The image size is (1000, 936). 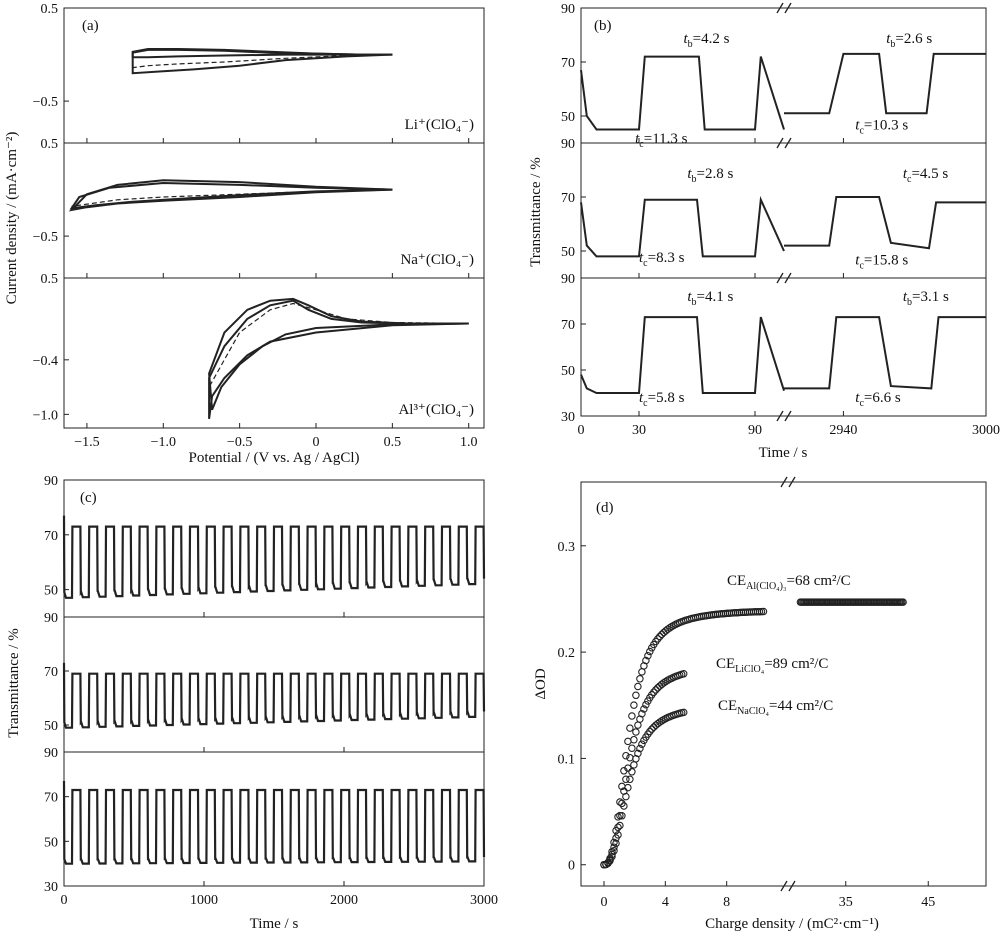 What do you see at coordinates (12, 218) in the screenshot?
I see `y-axis-title: Current density / (mA·cm⁻²)` at bounding box center [12, 218].